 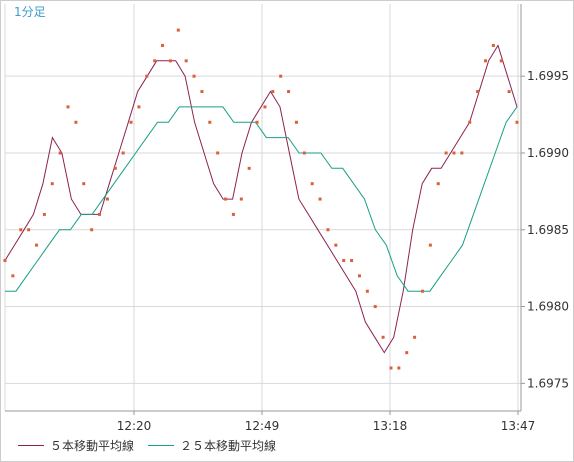 I want to click on y-tick-label: 1.6975, so click(x=548, y=383).